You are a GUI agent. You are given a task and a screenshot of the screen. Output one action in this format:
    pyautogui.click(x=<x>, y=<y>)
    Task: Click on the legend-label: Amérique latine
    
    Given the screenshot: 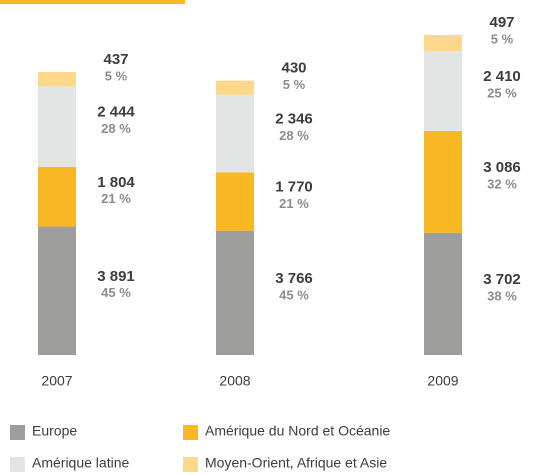 What is the action you would take?
    pyautogui.click(x=80, y=463)
    